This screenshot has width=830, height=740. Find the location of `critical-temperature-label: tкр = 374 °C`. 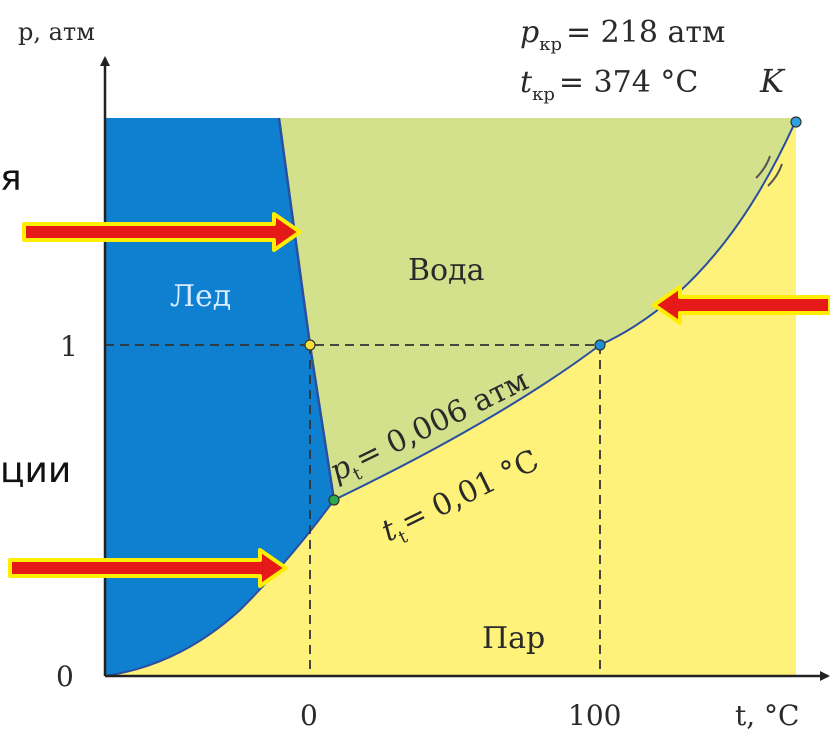

critical-temperature-label: tкр = 374 °C is located at coordinates (609, 85).